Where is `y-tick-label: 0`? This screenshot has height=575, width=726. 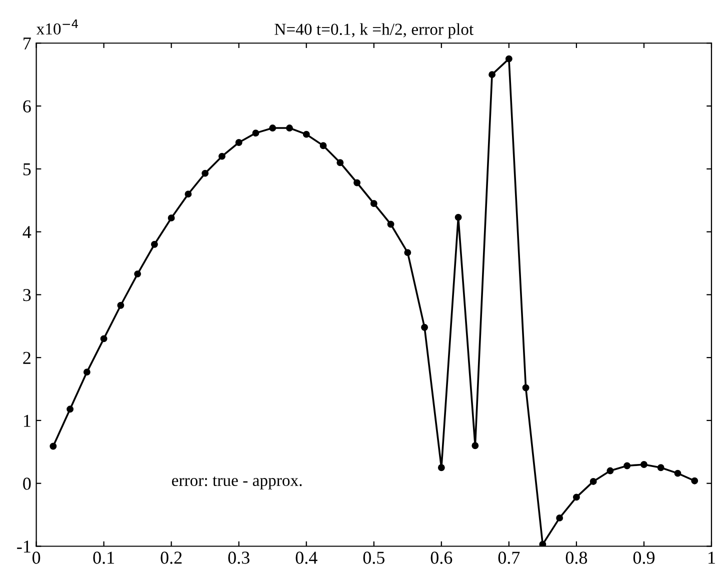
y-tick-label: 0 is located at coordinates (27, 484).